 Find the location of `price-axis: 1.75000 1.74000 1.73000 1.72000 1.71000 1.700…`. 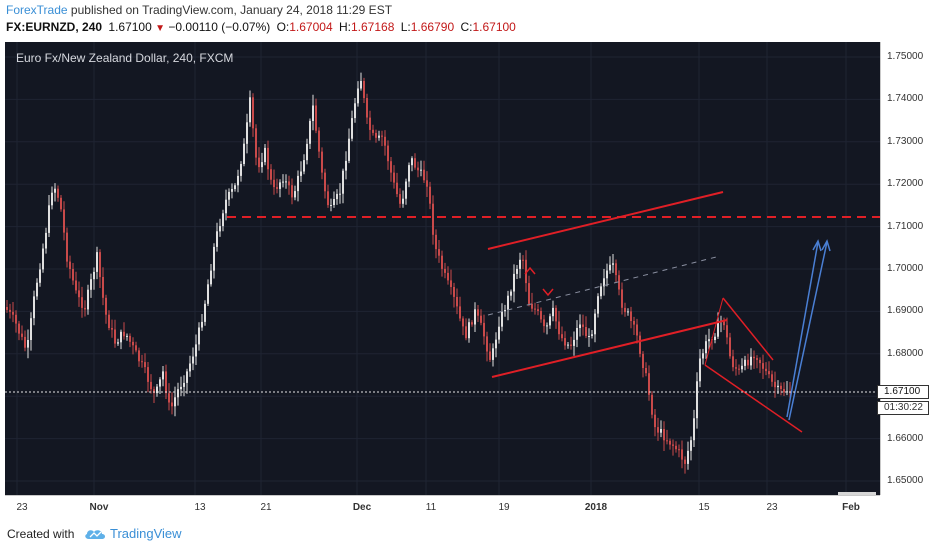

price-axis: 1.75000 1.74000 1.73000 1.72000 1.71000 1.700… is located at coordinates (906, 268).